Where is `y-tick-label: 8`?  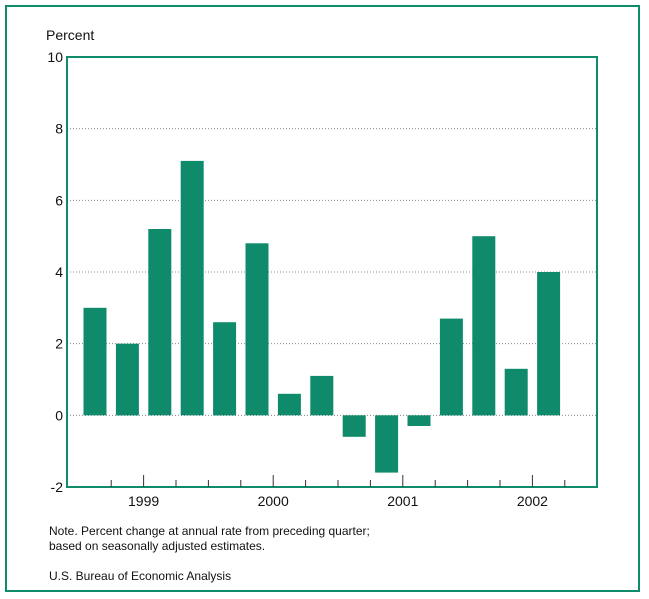
y-tick-label: 8 is located at coordinates (59, 129).